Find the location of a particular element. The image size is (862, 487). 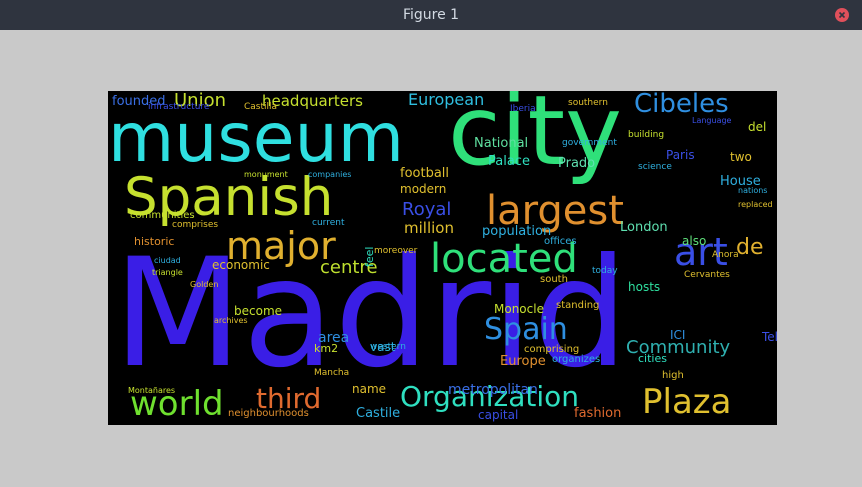

word-government: government is located at coordinates (589, 143).